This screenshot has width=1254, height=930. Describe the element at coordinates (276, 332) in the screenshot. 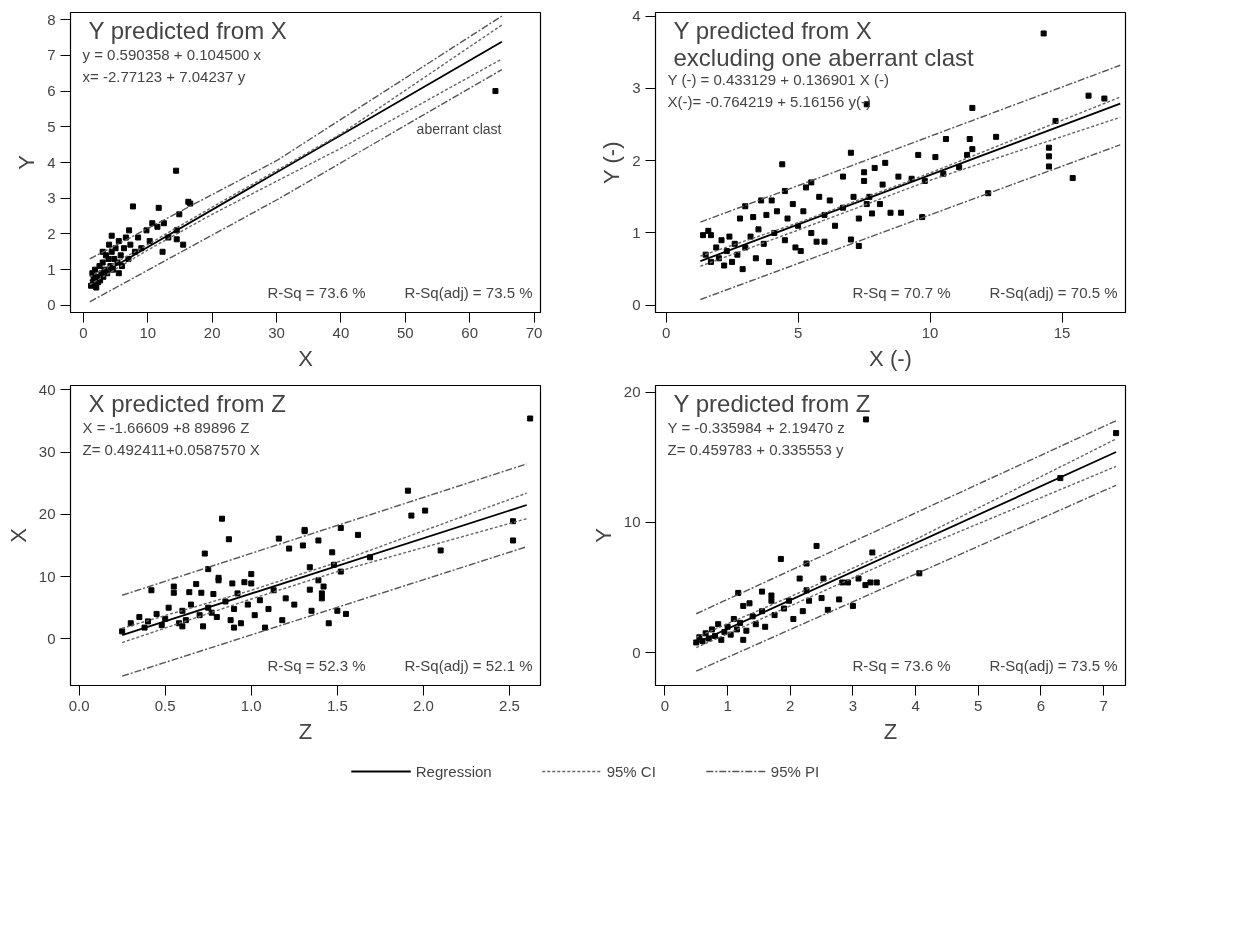

I see `x-tick-label: 30` at that location.